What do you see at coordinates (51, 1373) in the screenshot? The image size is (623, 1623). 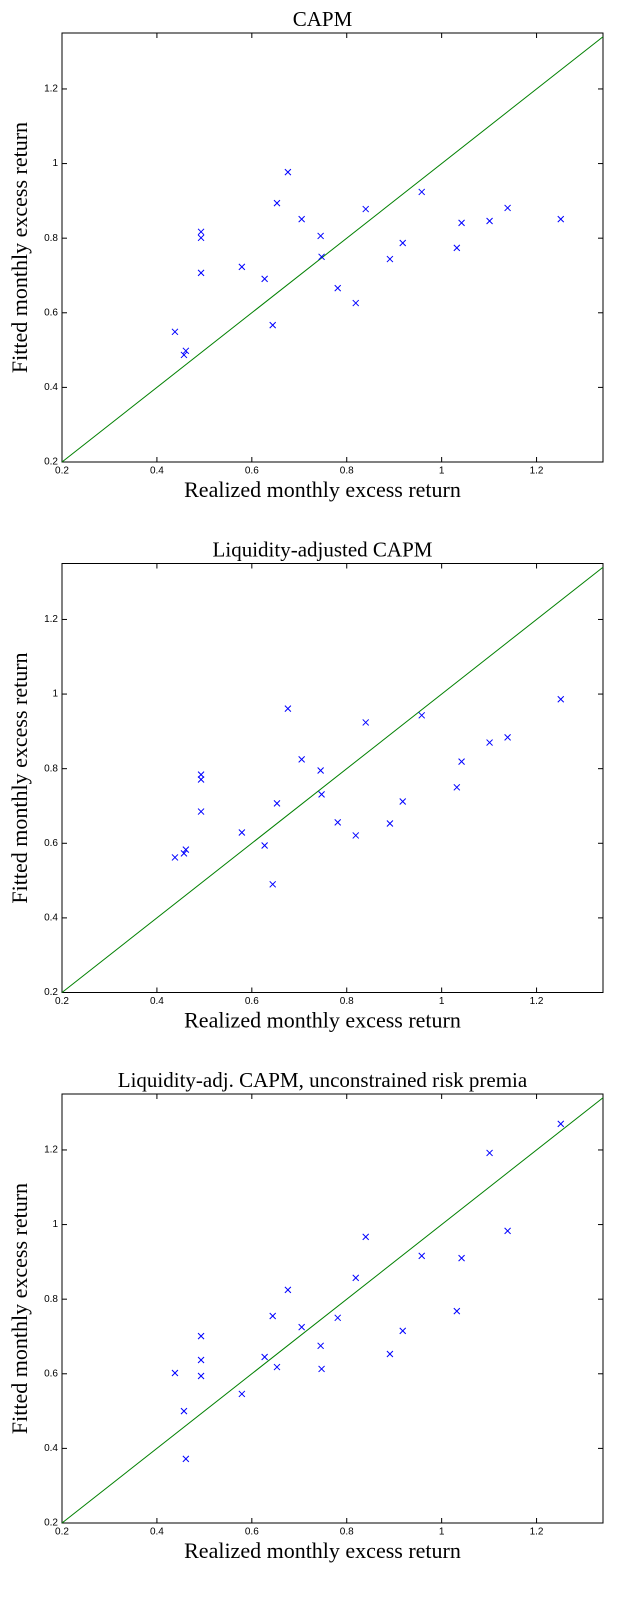 I see `y-tick-label: 0.6` at bounding box center [51, 1373].